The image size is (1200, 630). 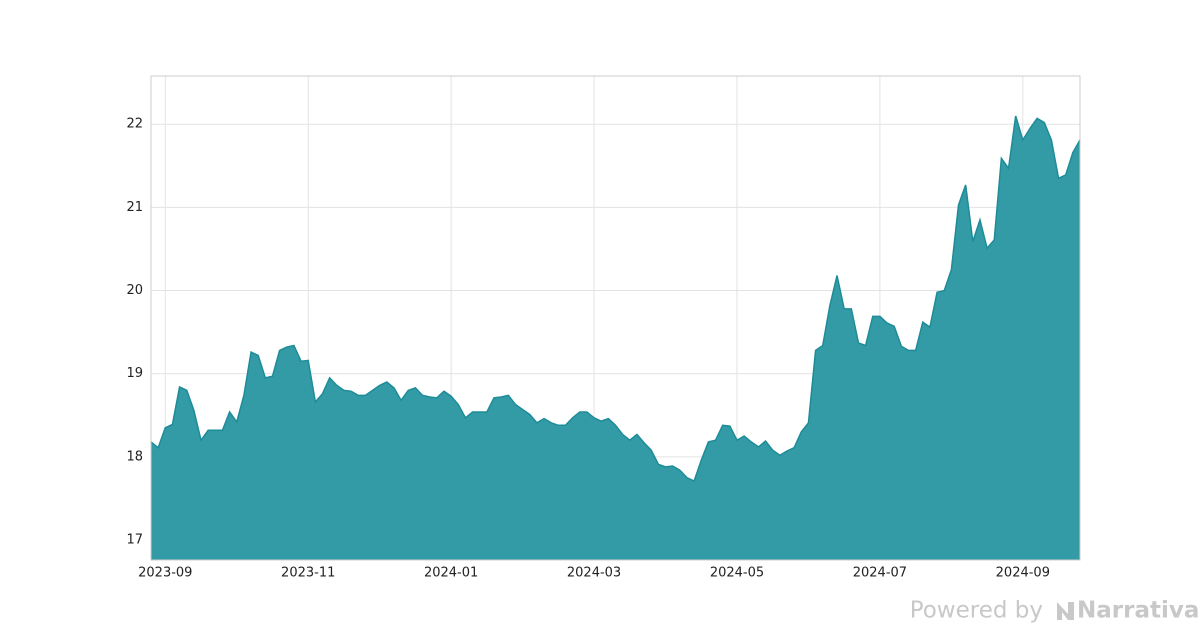 What do you see at coordinates (976, 611) in the screenshot?
I see `powered-by: Powered by` at bounding box center [976, 611].